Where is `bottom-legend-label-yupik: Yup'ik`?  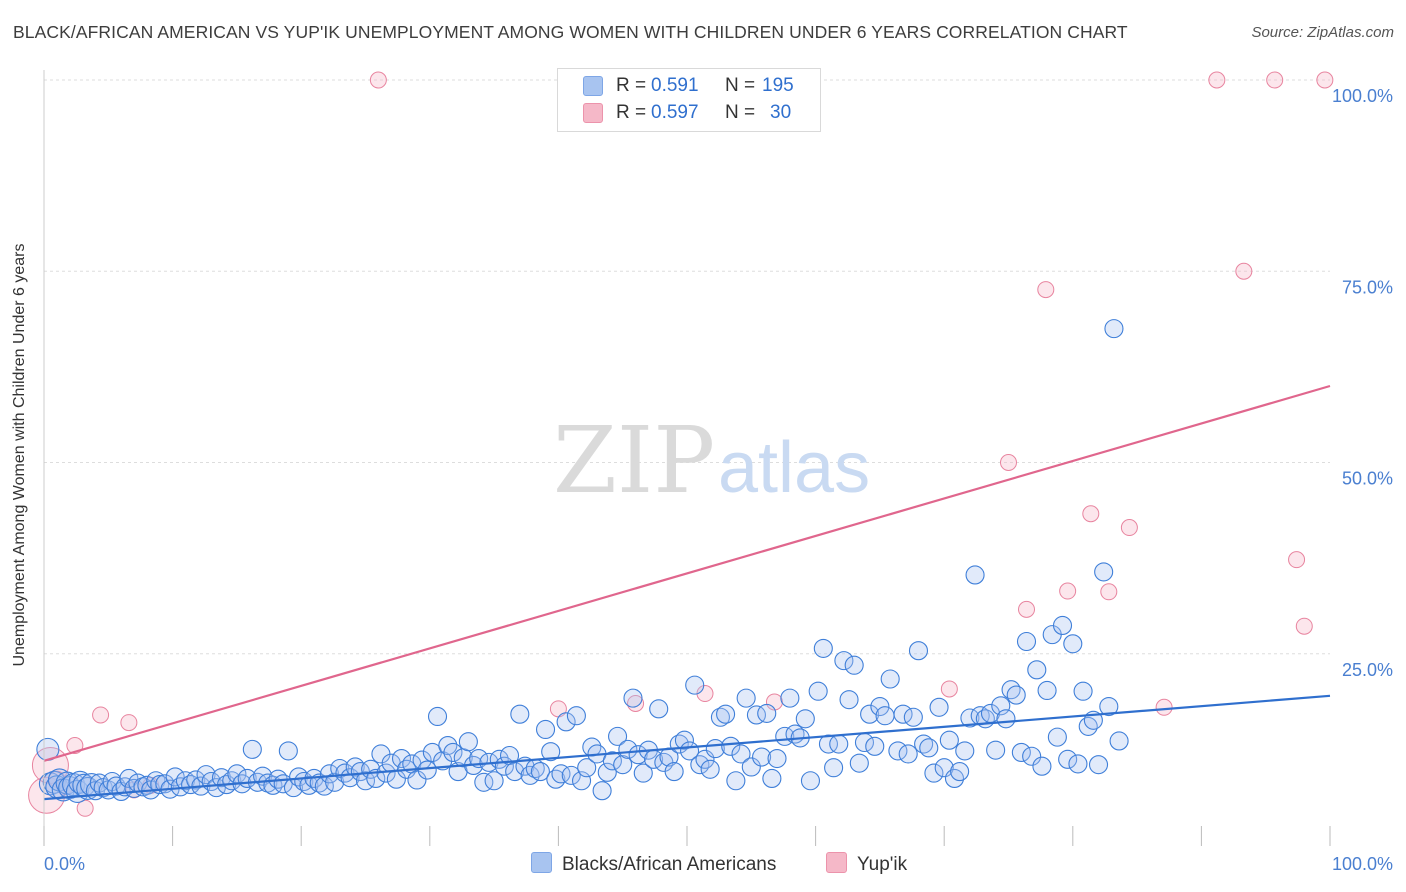 bottom-legend-label-yupik: Yup'ik is located at coordinates (882, 864).